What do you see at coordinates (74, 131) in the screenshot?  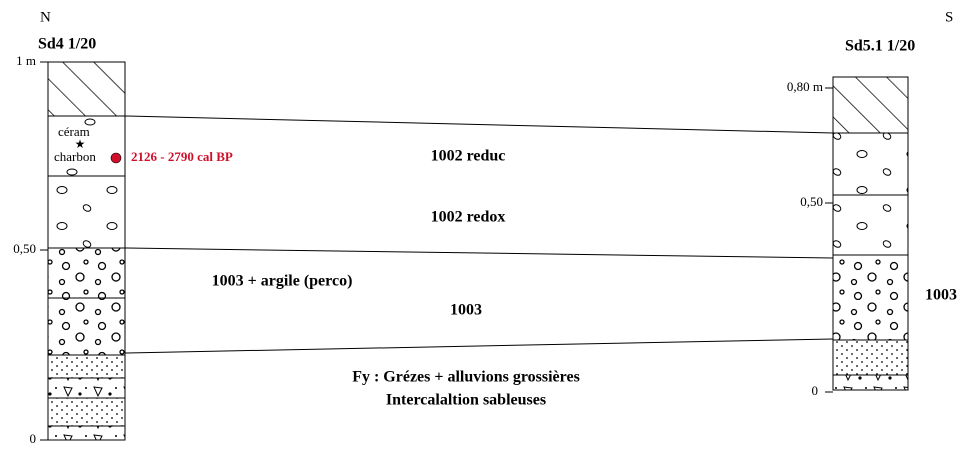 I see `annotation: céram` at bounding box center [74, 131].